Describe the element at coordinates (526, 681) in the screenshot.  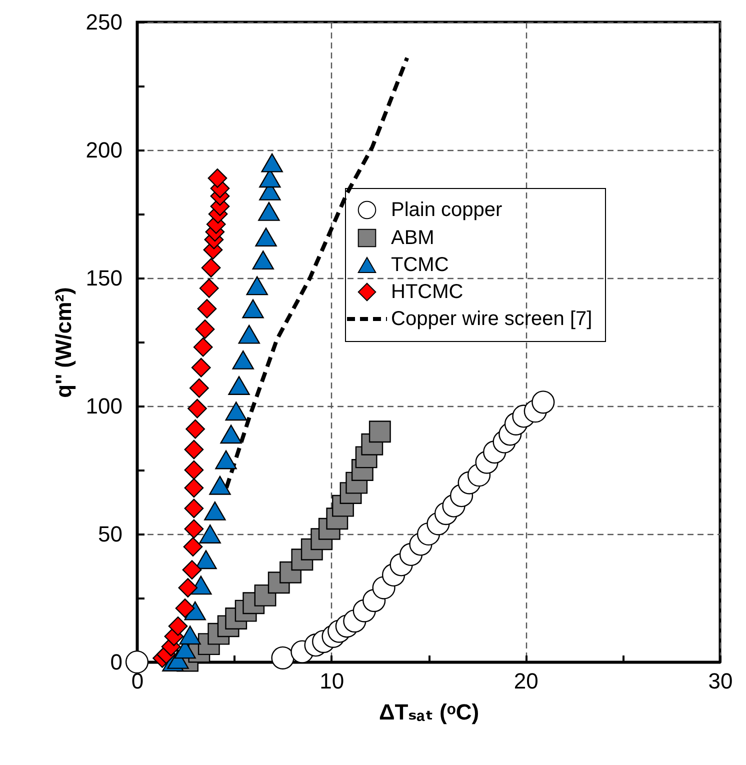
I see `x-tick-label: 20` at that location.